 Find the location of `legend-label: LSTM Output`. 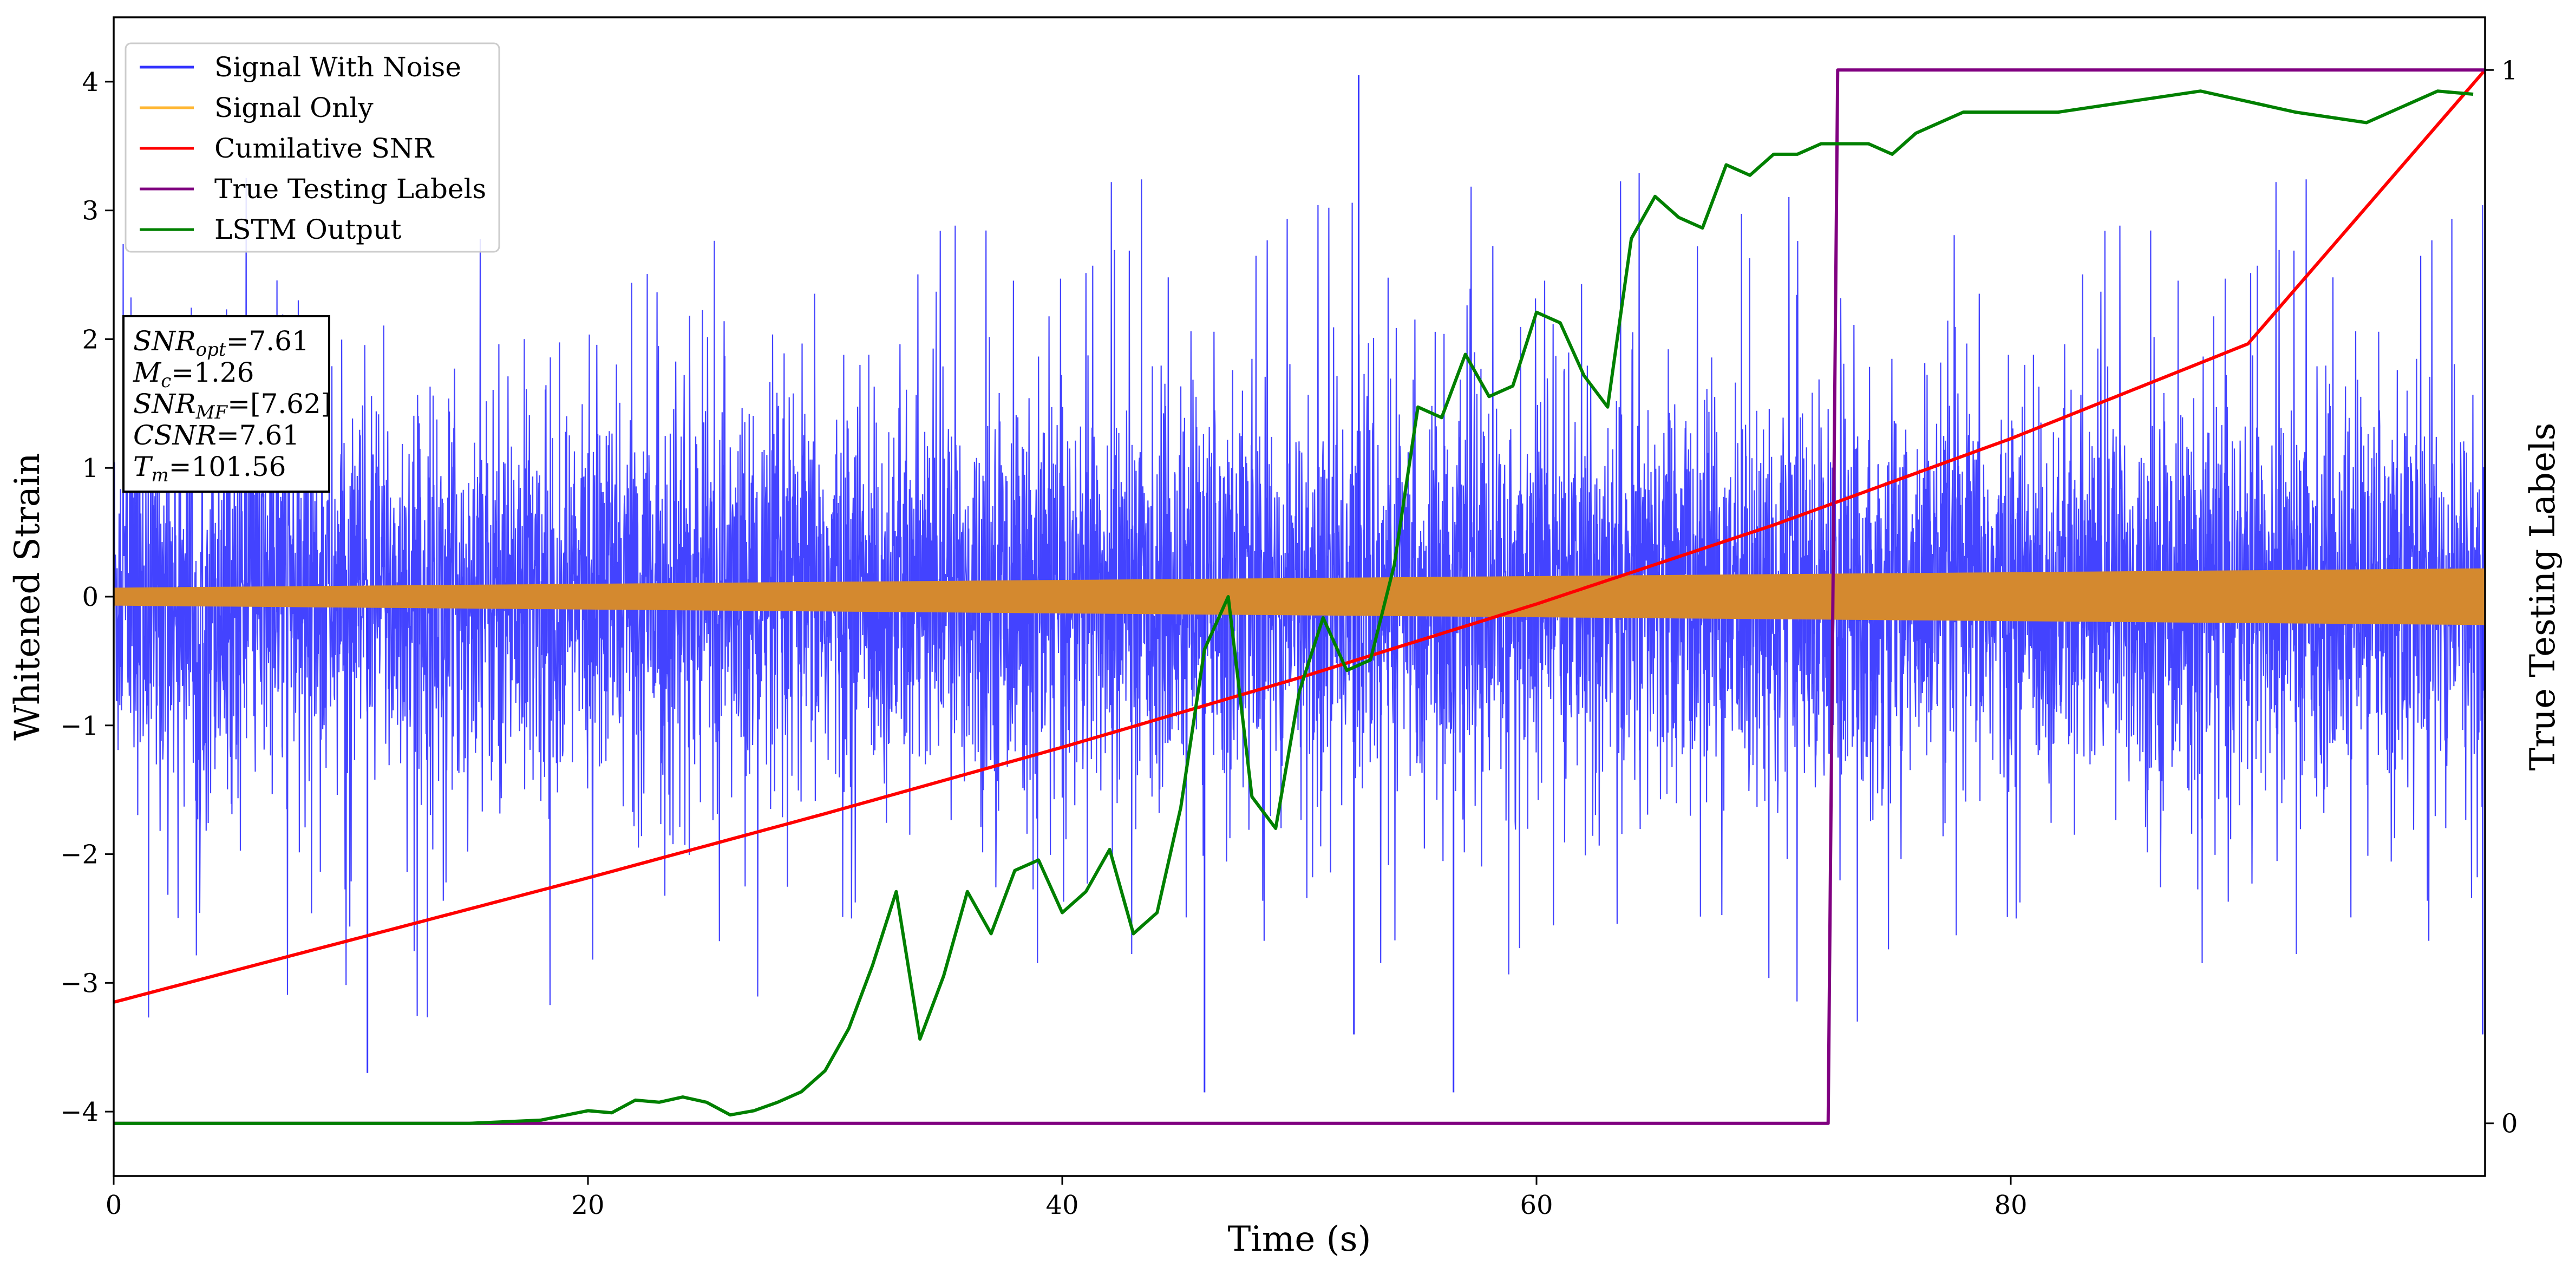

legend-label: LSTM Output is located at coordinates (307, 229).